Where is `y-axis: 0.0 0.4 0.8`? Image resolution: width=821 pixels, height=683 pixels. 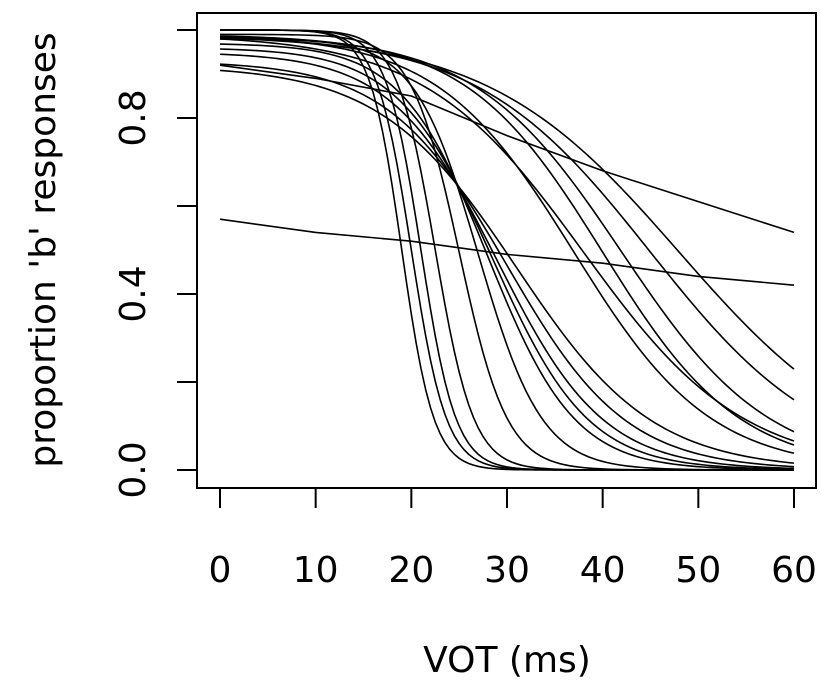
y-axis: 0.0 0.4 0.8 is located at coordinates (155, 264).